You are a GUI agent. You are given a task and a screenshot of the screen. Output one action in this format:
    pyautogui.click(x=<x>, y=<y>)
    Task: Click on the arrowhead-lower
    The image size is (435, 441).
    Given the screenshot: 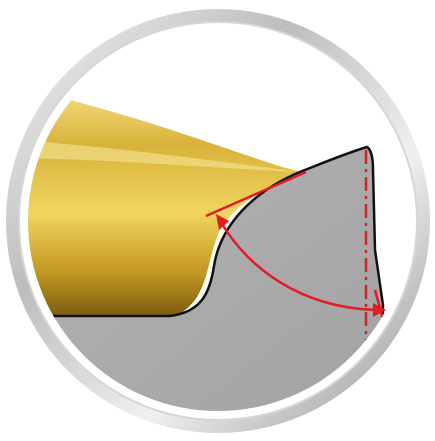 What is the action you would take?
    pyautogui.click(x=379, y=310)
    